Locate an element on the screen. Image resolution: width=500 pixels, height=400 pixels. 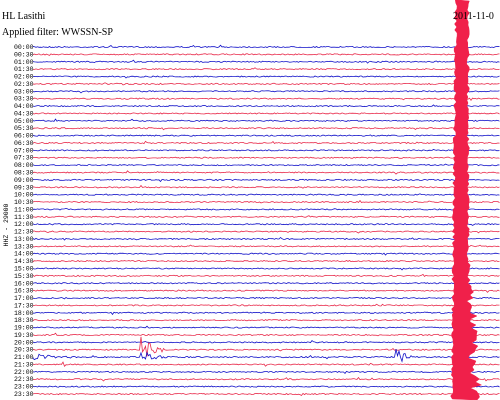
time-label: 05:30 is located at coordinates (24, 128).